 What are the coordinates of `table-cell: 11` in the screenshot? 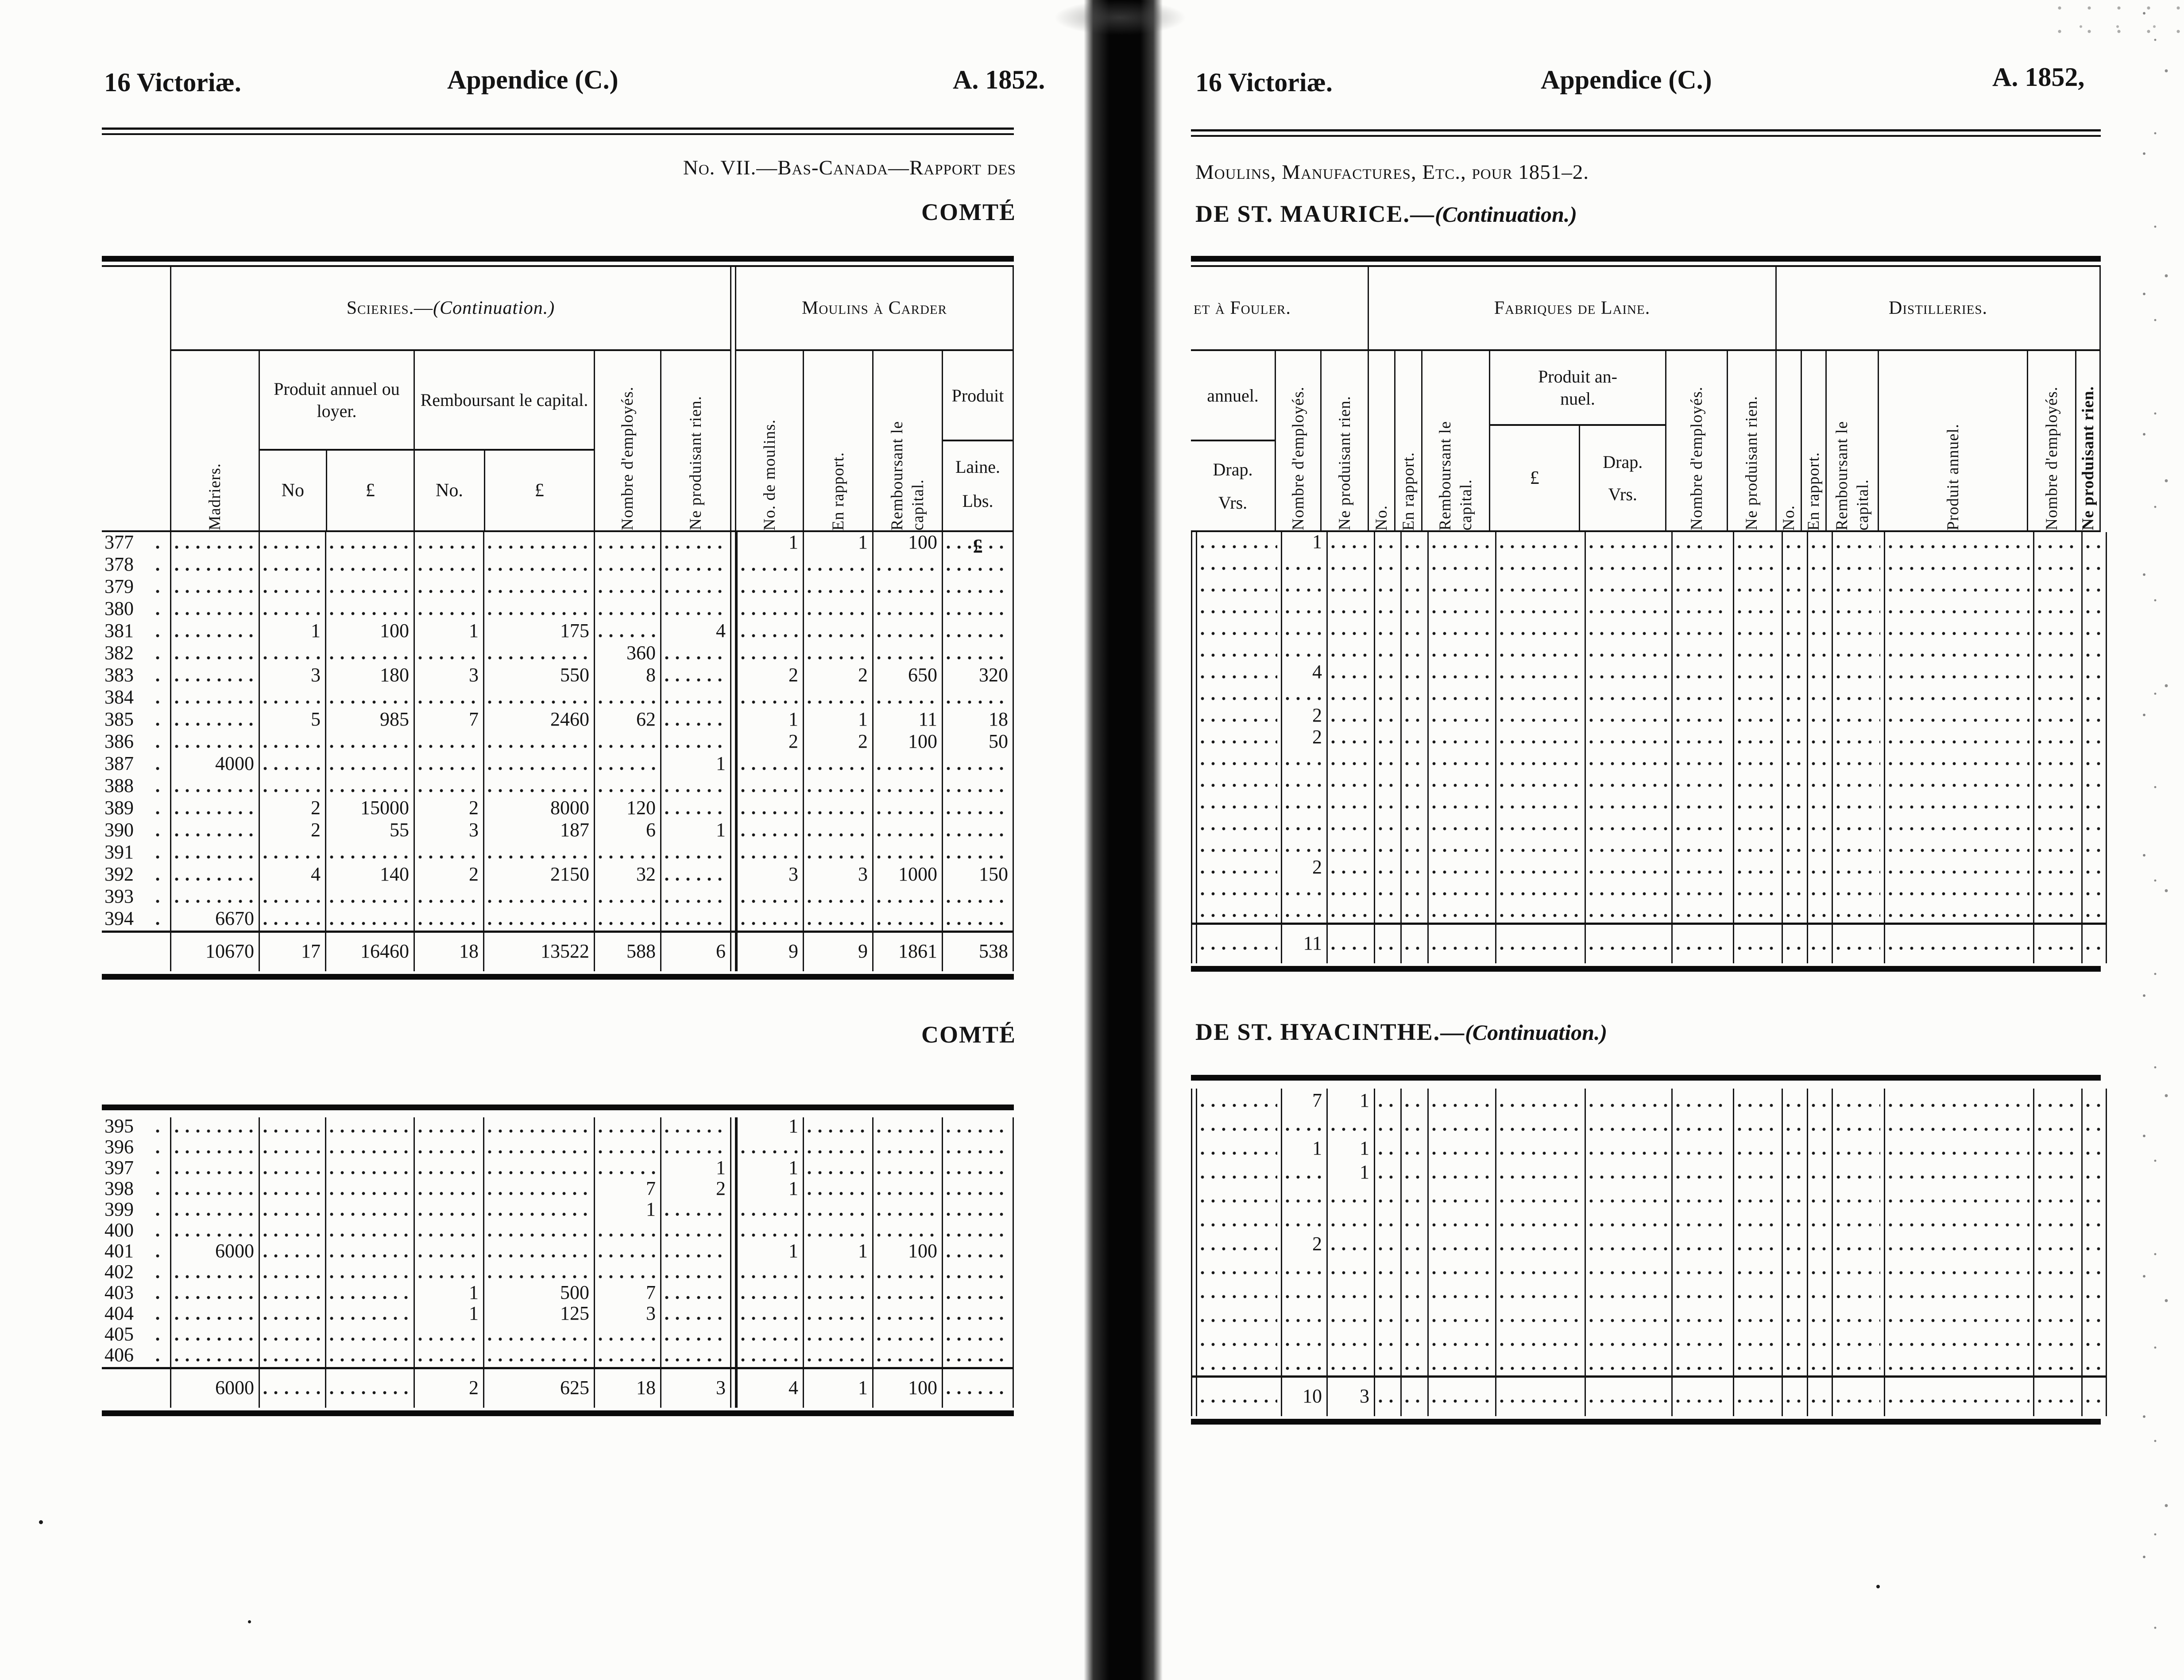 It's located at (907, 720).